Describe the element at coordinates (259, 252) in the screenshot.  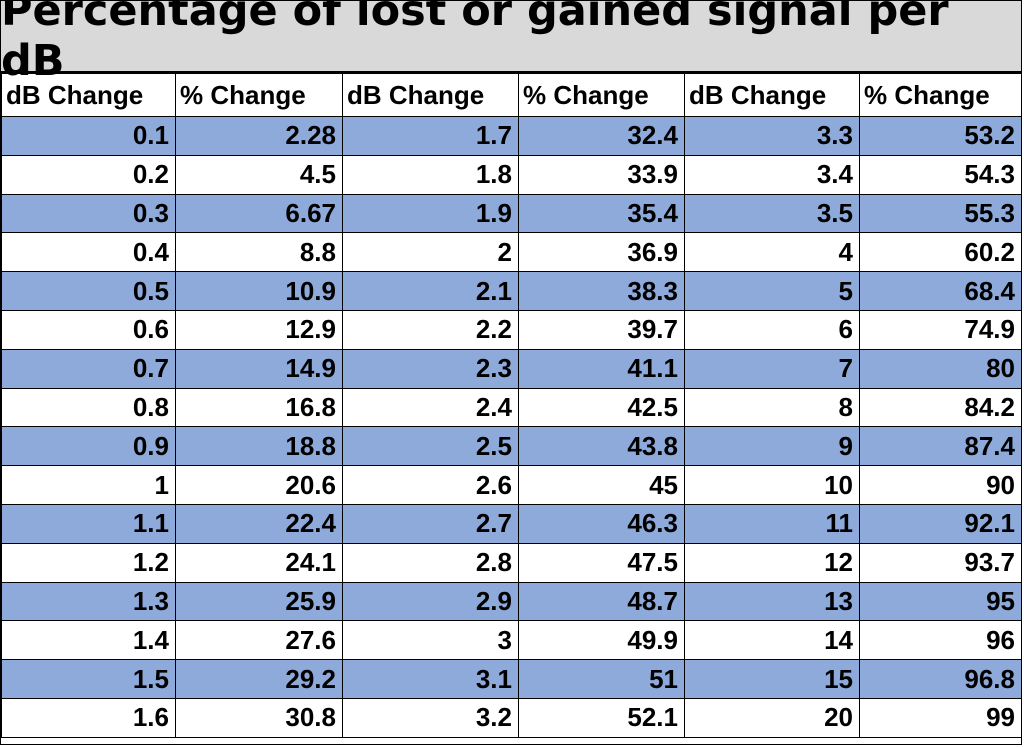
I see `percent-change-cell: 8.8` at that location.